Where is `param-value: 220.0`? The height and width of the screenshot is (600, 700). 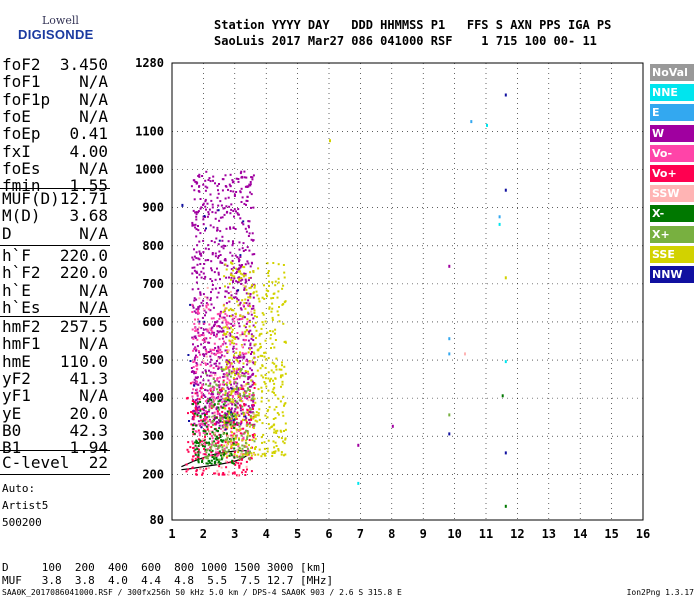
param-value: 220.0 is located at coordinates (83, 273).